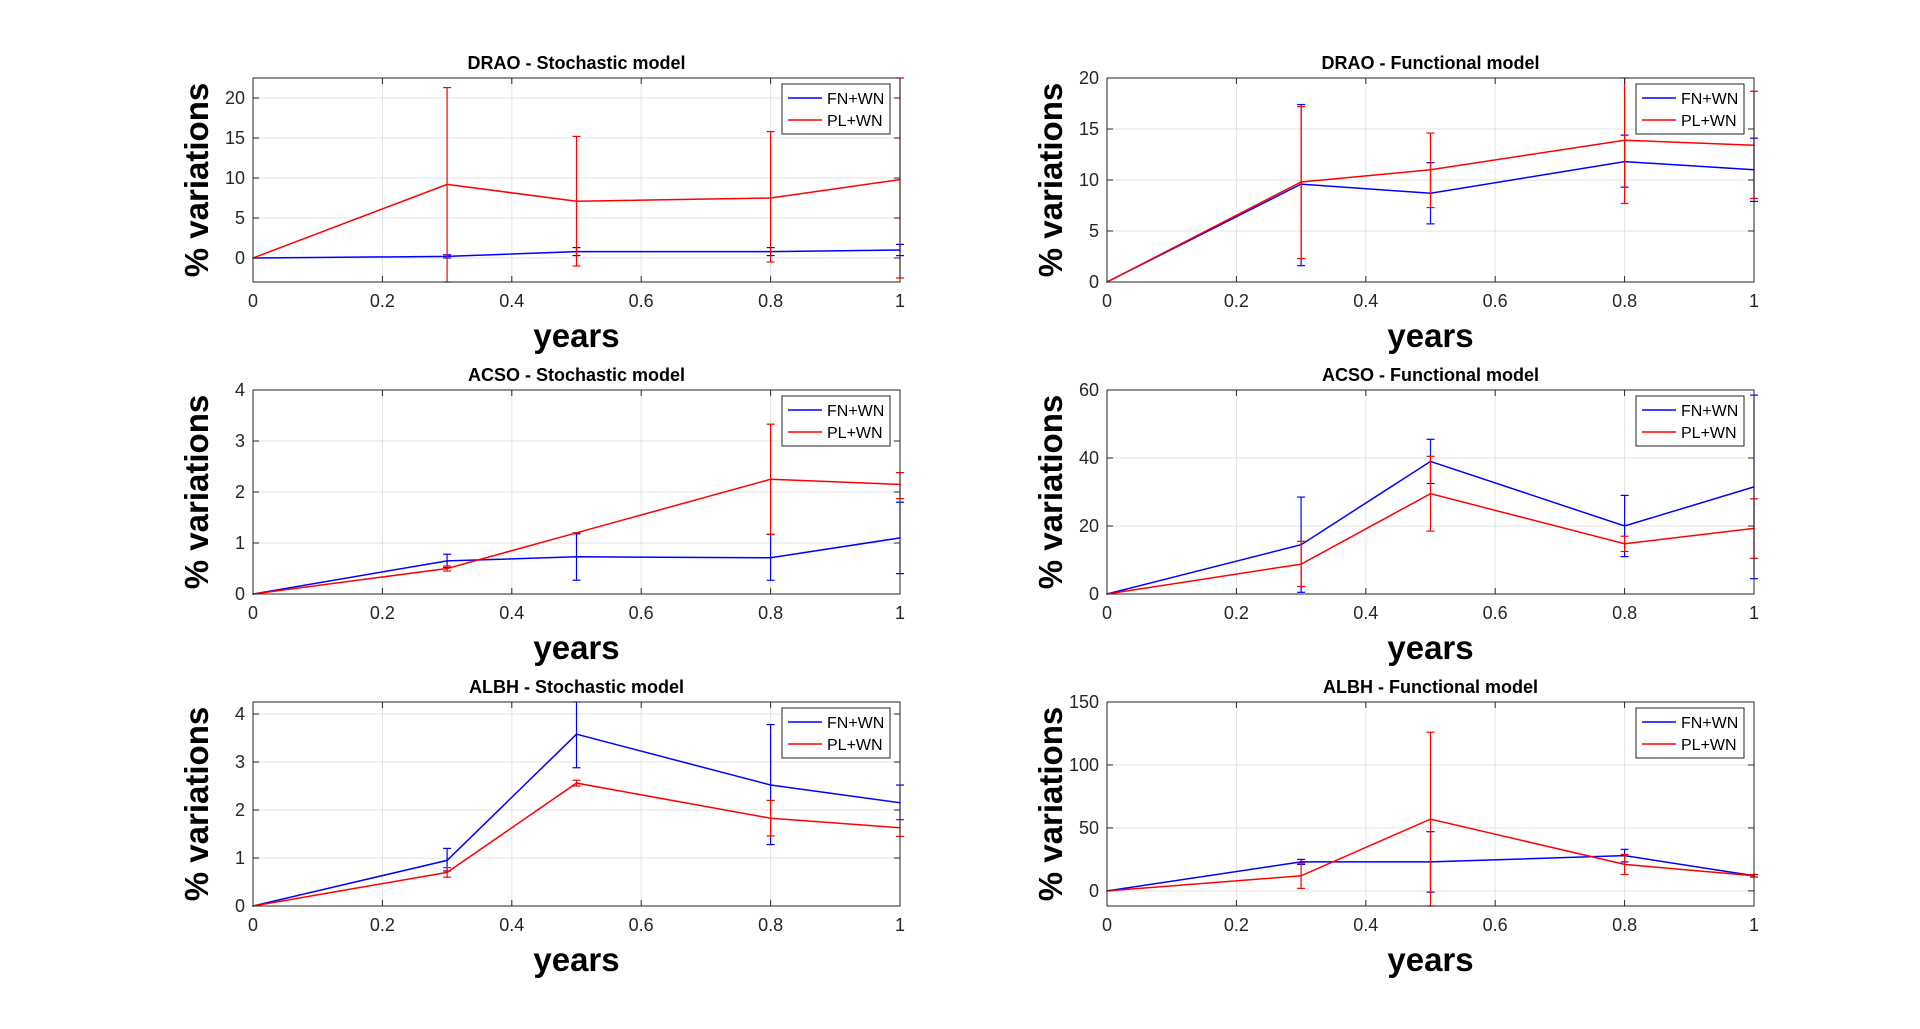 This screenshot has height=1029, width=1920. What do you see at coordinates (1431, 63) in the screenshot?
I see `chart-title: DRAO - Functional model` at bounding box center [1431, 63].